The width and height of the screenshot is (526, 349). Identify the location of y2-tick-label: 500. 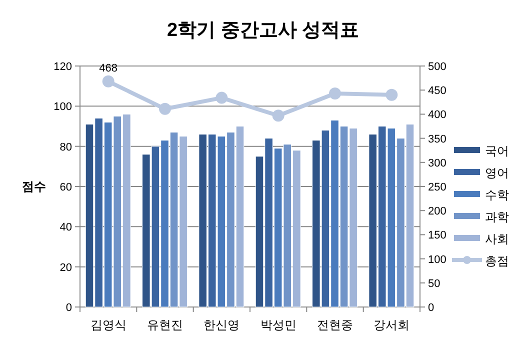
(437, 67).